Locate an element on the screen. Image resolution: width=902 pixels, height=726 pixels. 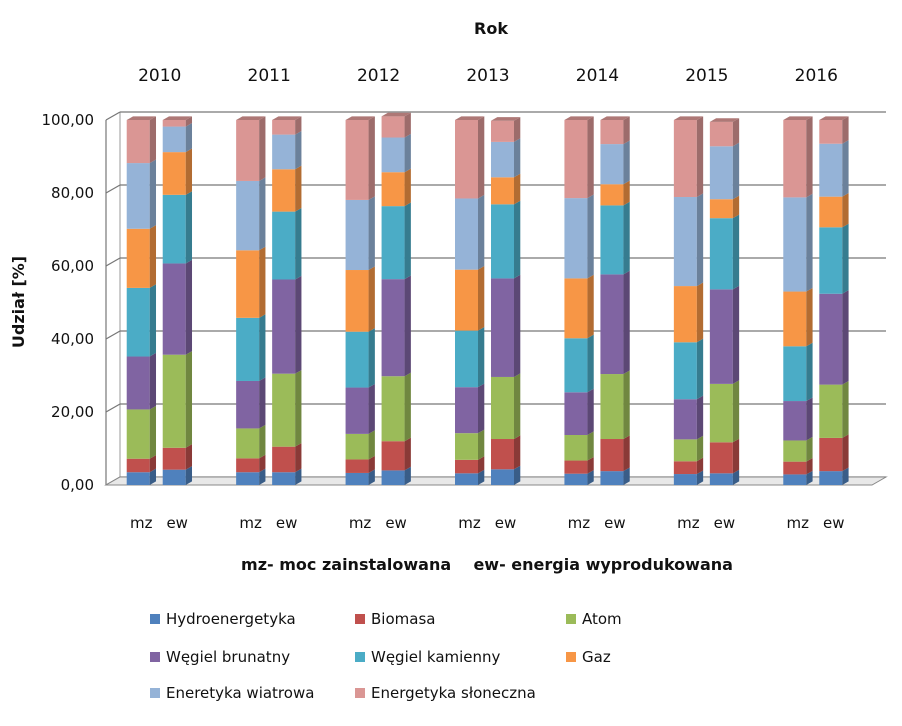
legend-entry: Węgiel brunatny is located at coordinates (228, 657).